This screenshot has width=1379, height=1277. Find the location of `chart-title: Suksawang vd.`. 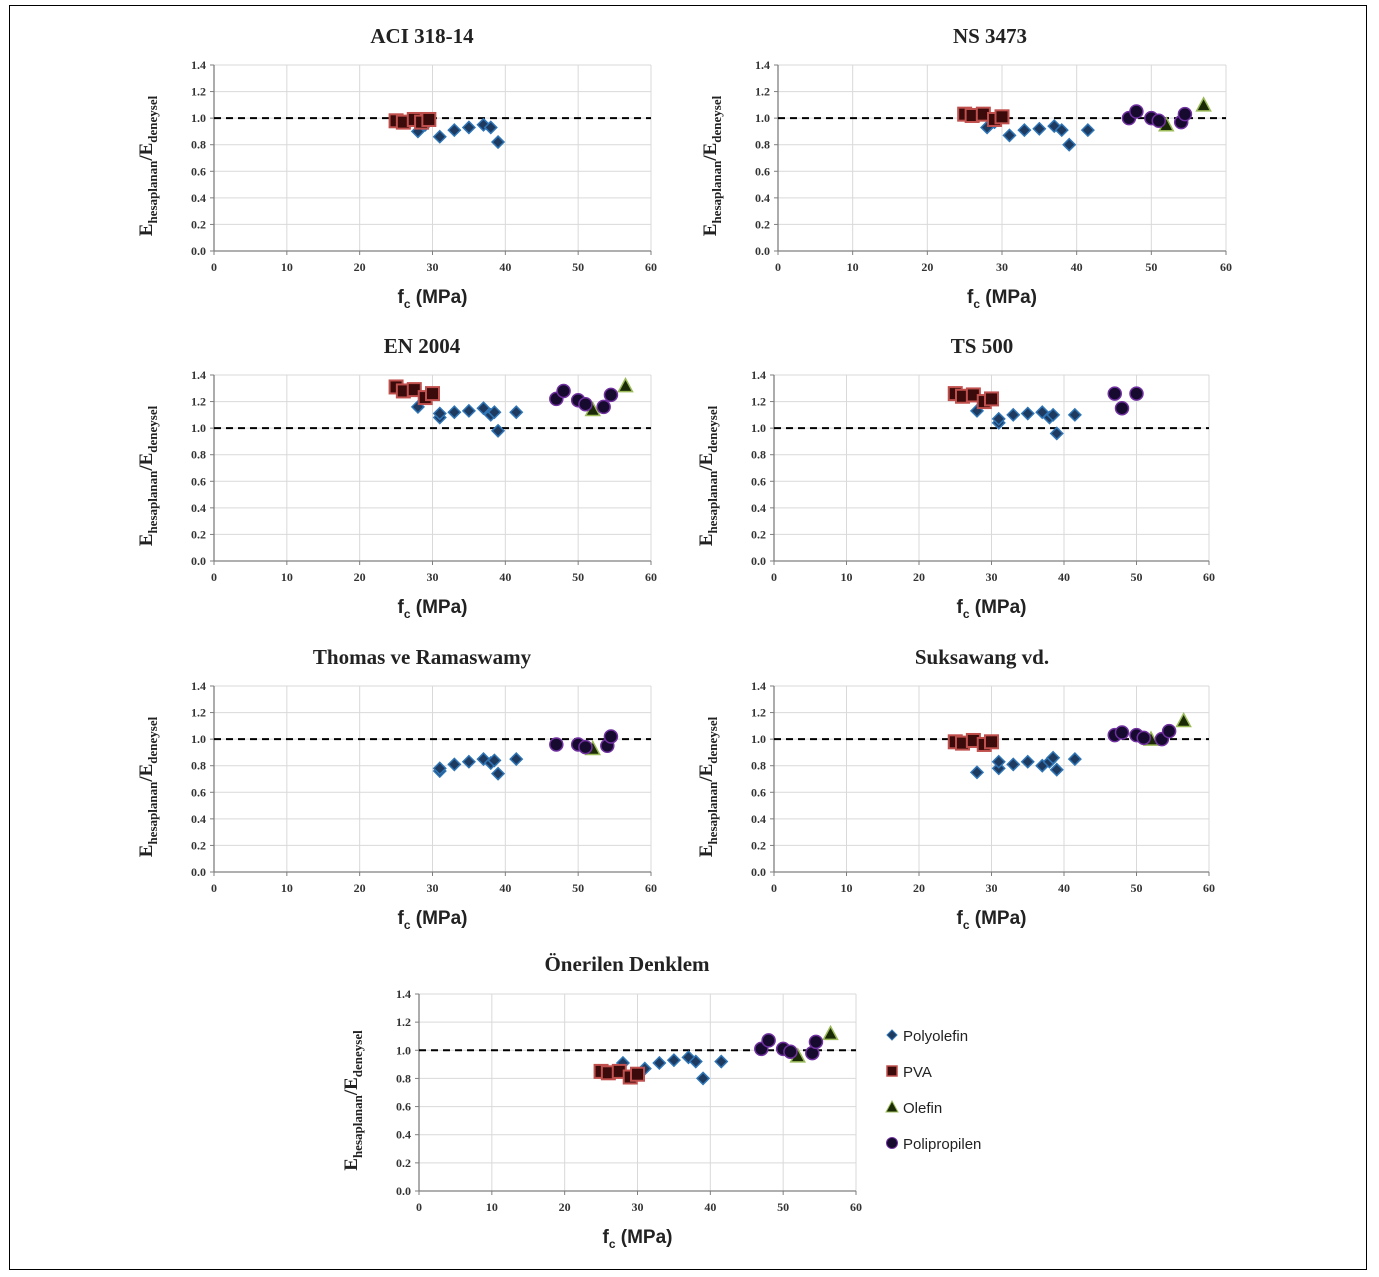

chart-title: Suksawang vd. is located at coordinates (982, 657).